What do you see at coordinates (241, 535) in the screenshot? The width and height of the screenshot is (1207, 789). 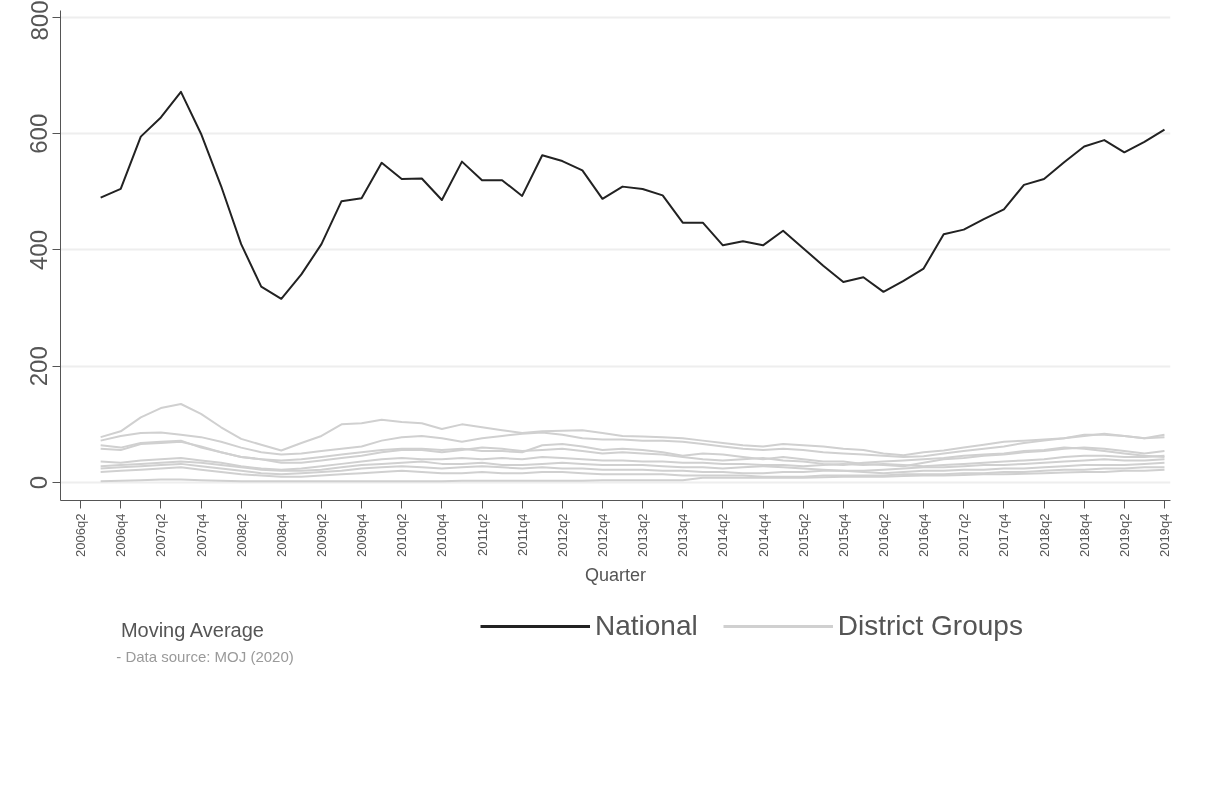 I see `x-tick-label: 2008q2` at bounding box center [241, 535].